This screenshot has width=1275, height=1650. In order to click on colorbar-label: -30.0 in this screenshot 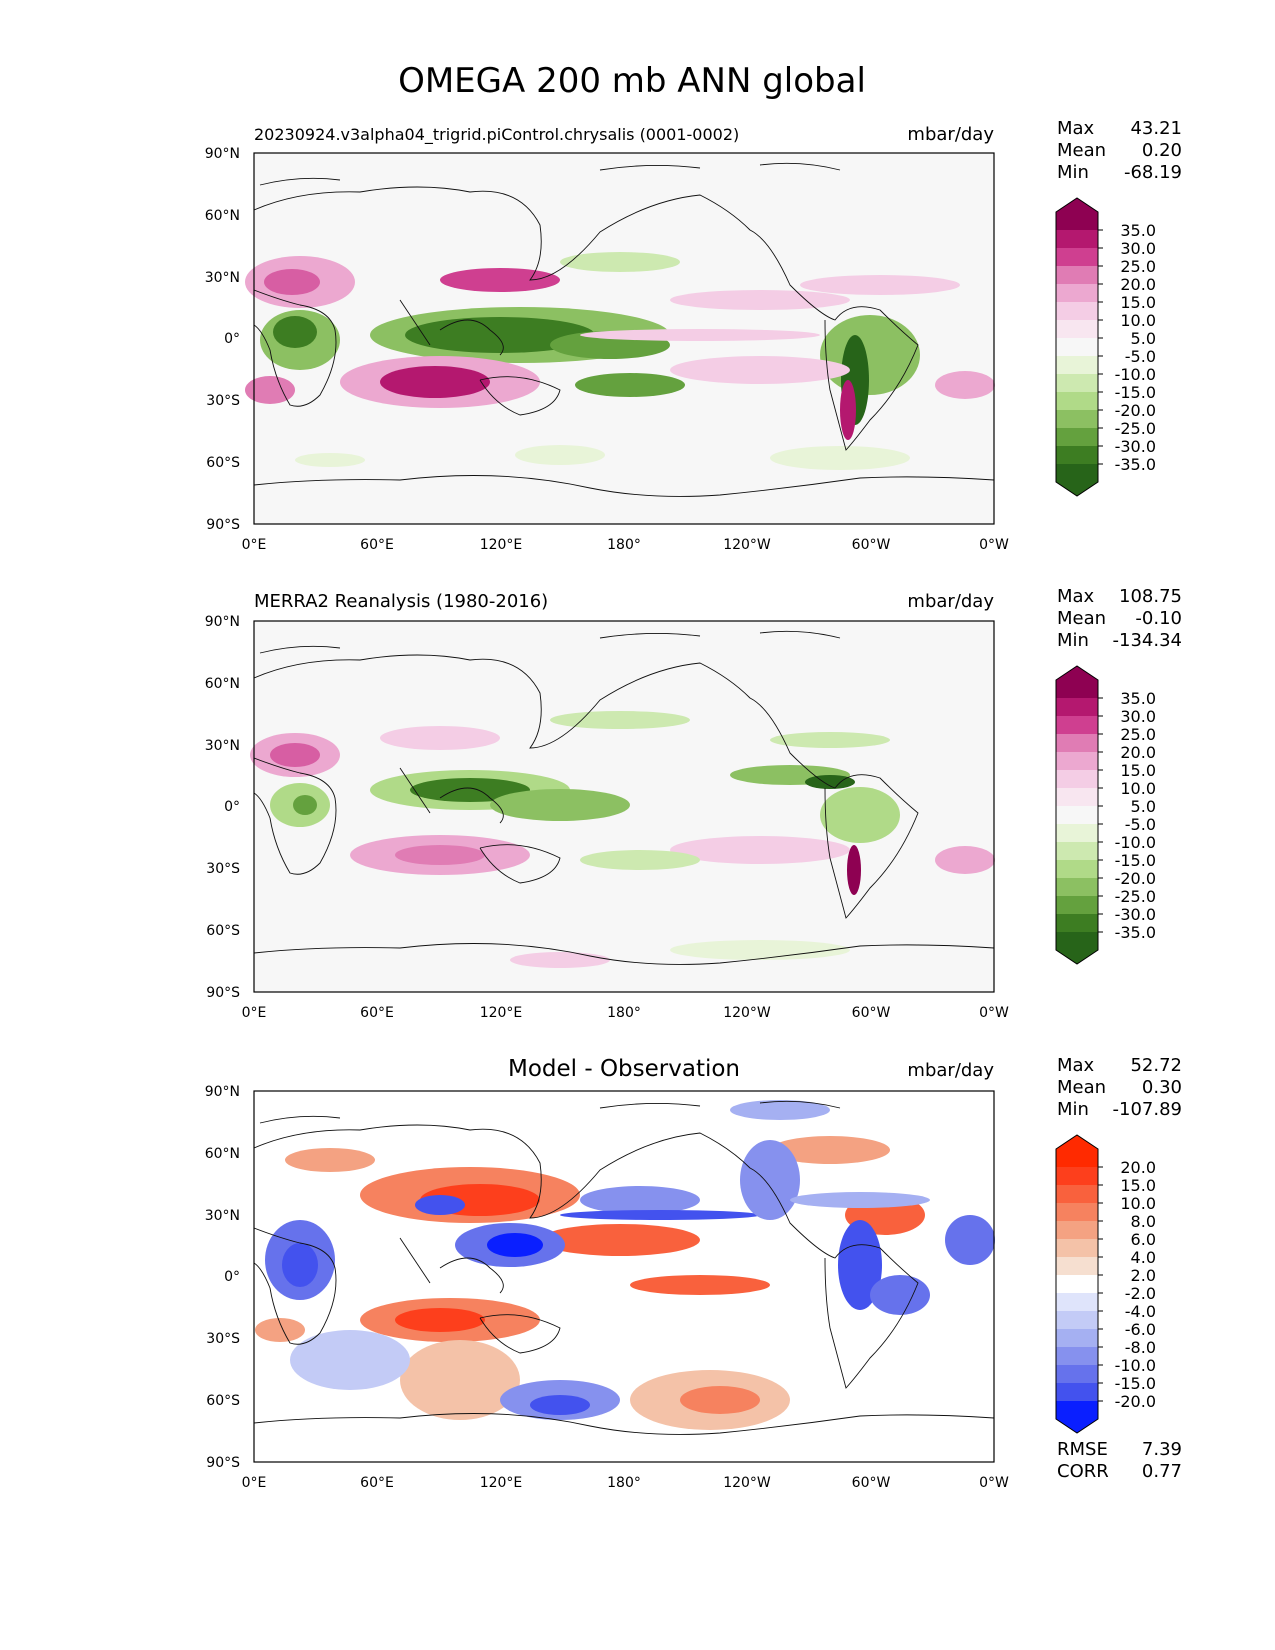, I will do `click(1135, 446)`.